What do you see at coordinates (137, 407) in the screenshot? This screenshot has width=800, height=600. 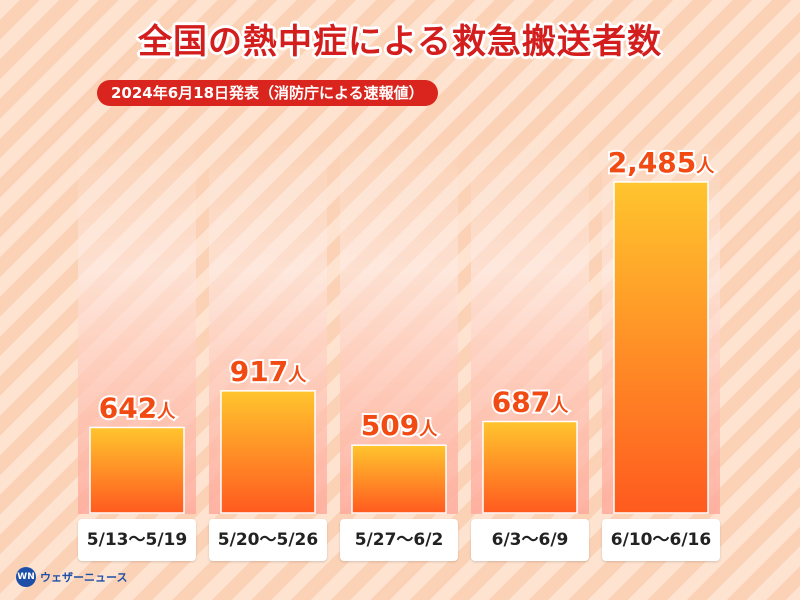 I see `bar-value-label: 642人` at bounding box center [137, 407].